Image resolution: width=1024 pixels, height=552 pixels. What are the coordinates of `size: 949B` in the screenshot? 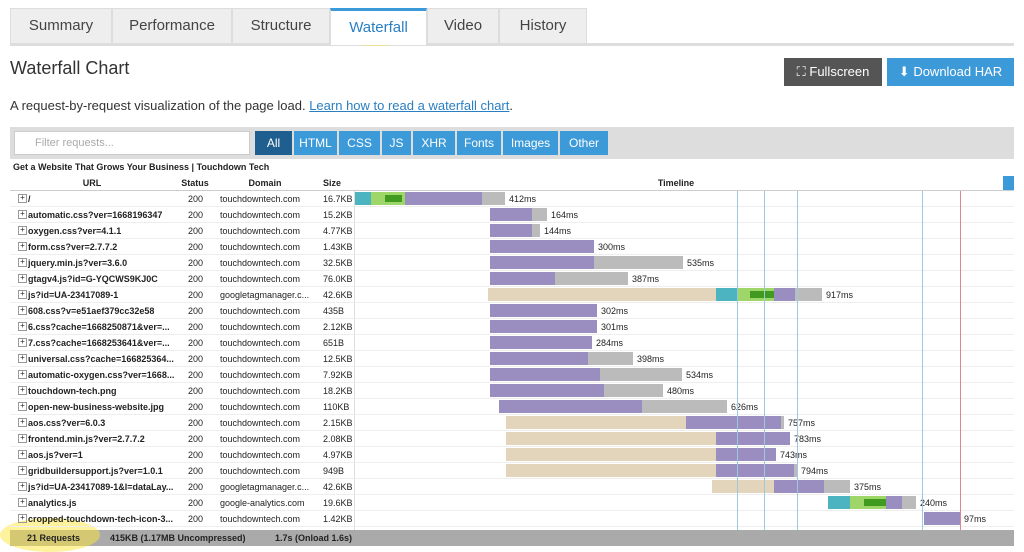 It's located at (334, 471).